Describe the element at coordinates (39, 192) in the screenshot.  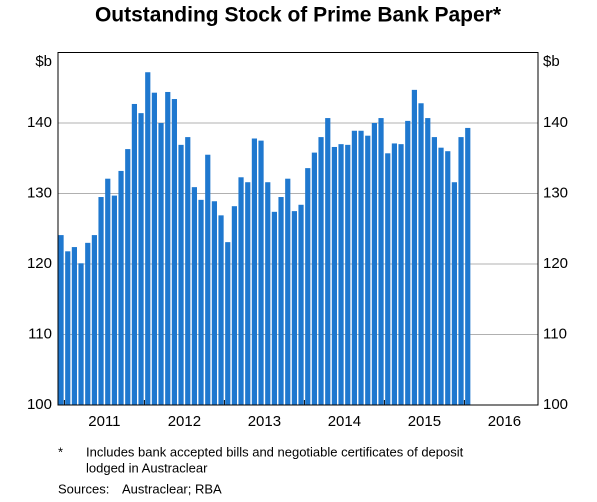
I see `y-tick-label: 130` at that location.